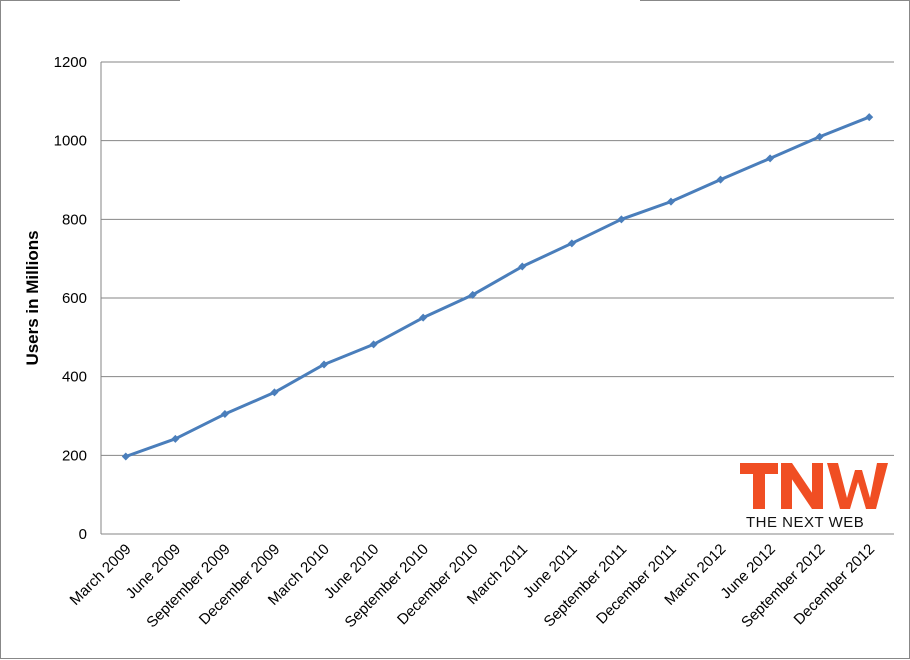 This screenshot has width=910, height=660. Describe the element at coordinates (70, 141) in the screenshot. I see `y-tick-label: 1000` at that location.